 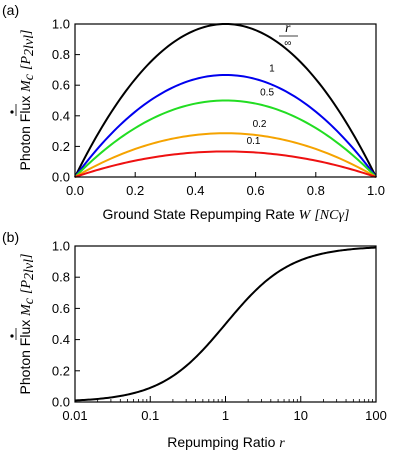 I want to click on panel-b-label: (b), so click(x=10, y=237).